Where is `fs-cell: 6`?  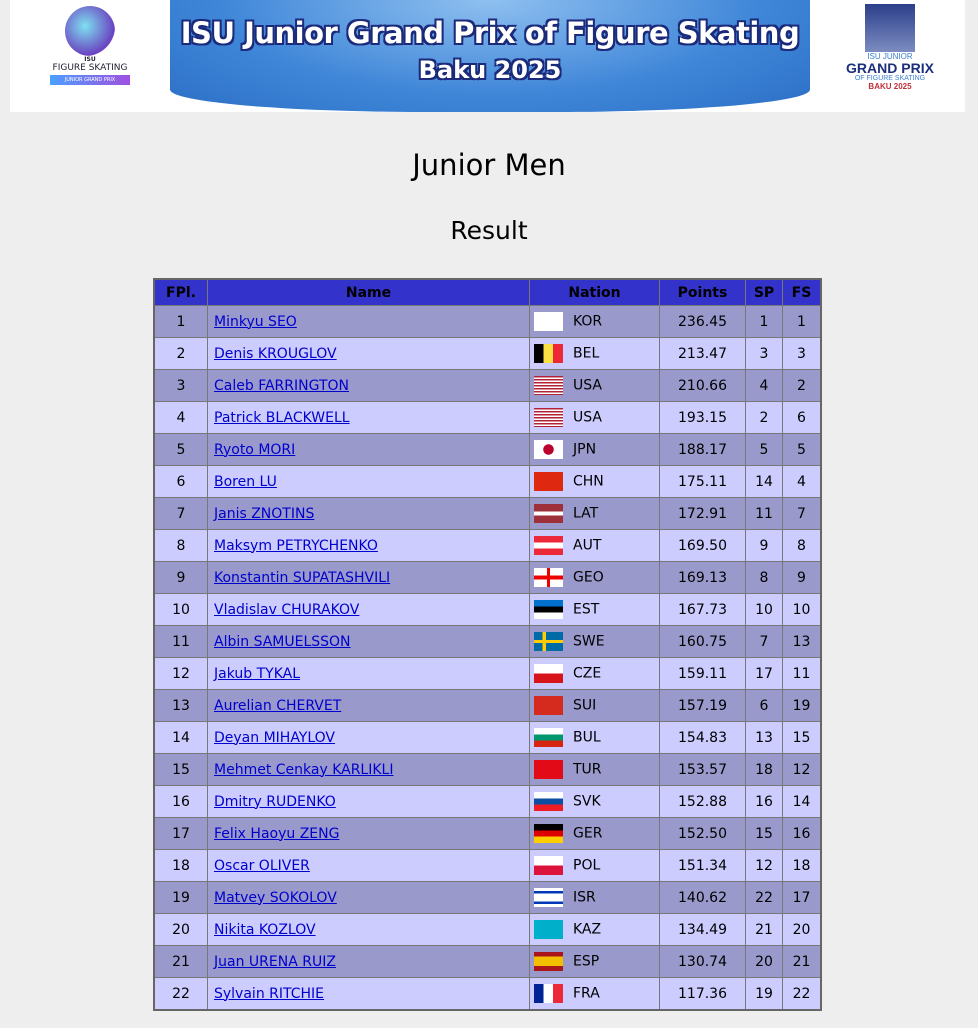
fs-cell: 6 is located at coordinates (802, 417).